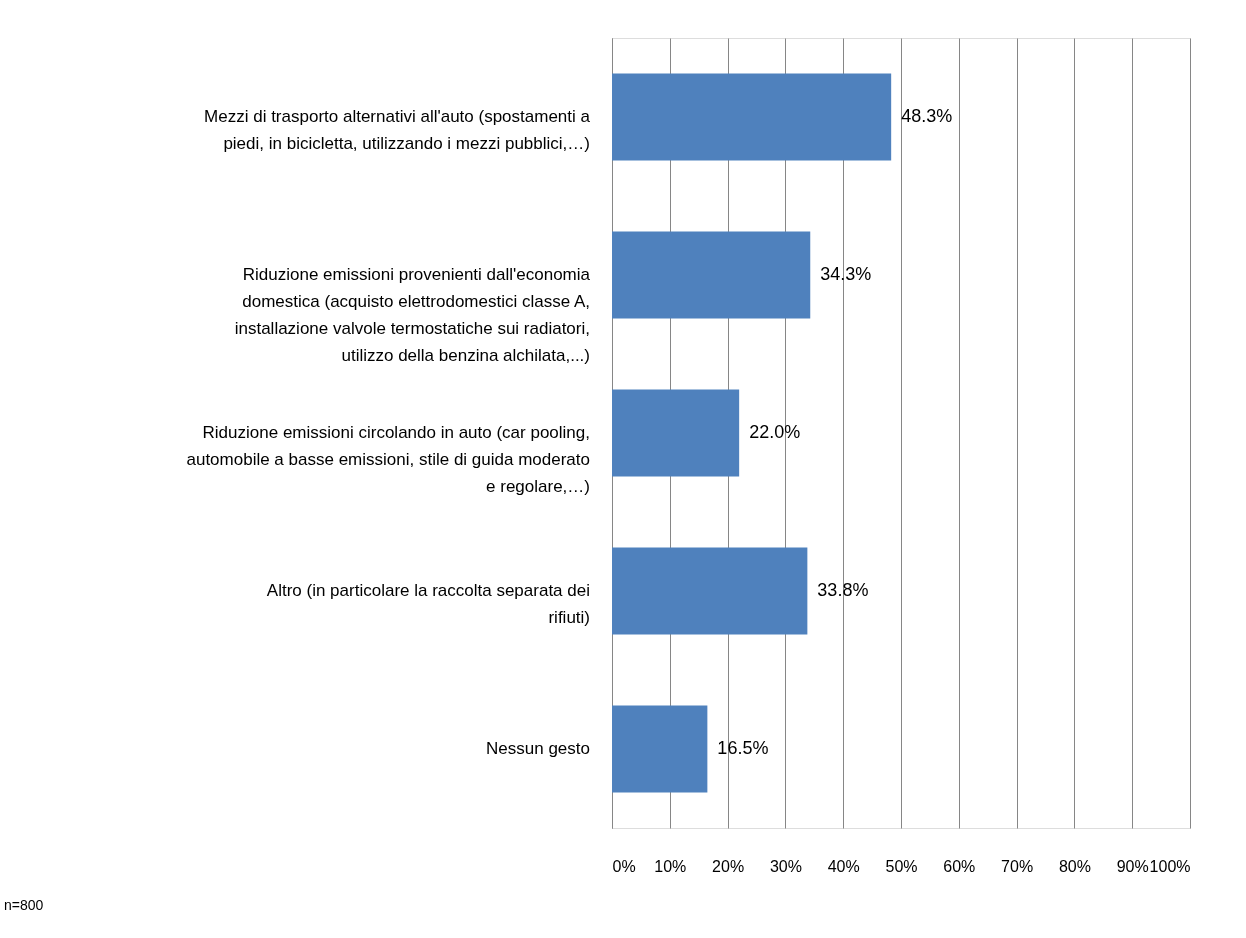 The height and width of the screenshot is (938, 1246). I want to click on data-label: 16.5%, so click(743, 748).